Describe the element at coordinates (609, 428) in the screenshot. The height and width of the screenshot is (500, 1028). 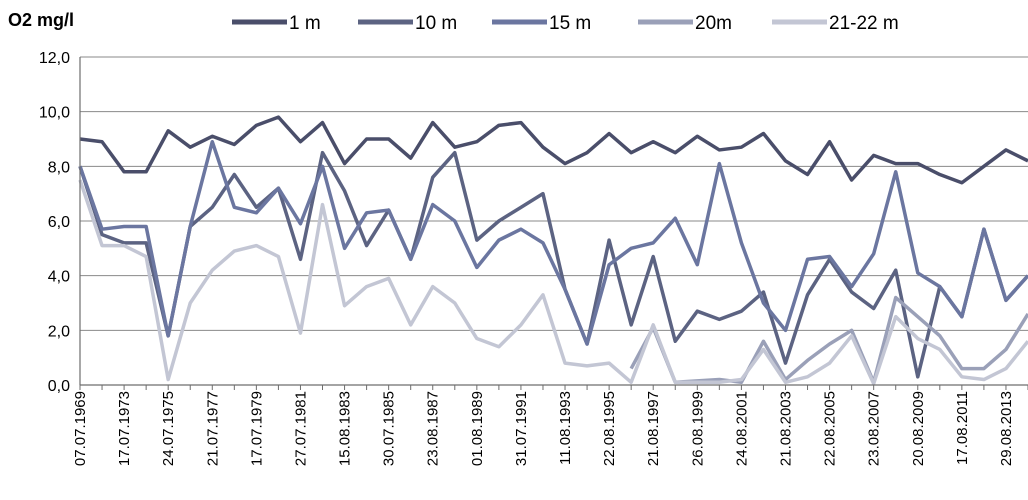
I see `x-tick-label: 22.08.1995` at that location.